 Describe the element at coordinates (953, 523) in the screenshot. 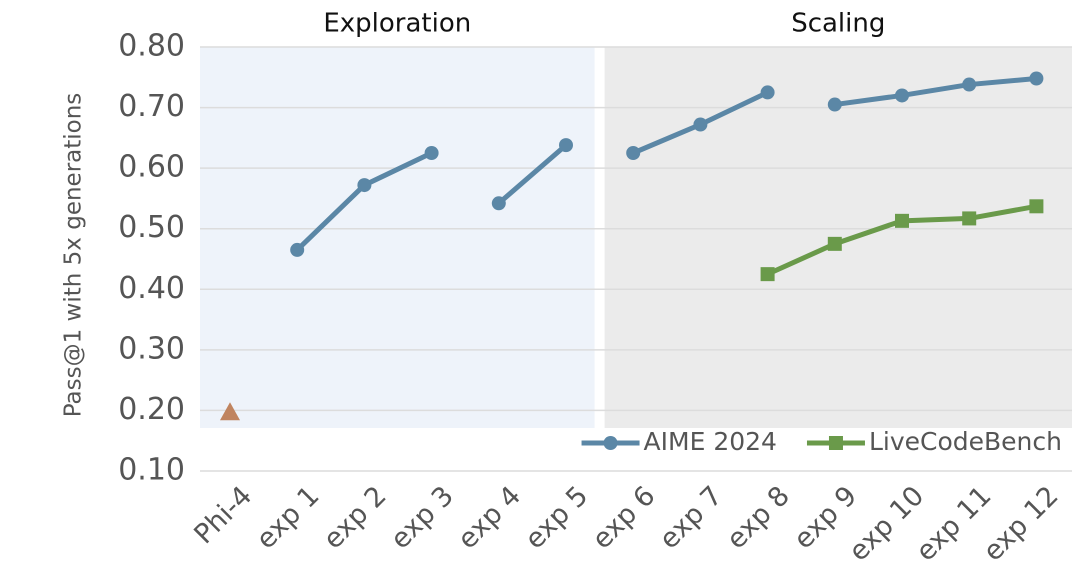

I see `x-tick-label: exp 11` at that location.